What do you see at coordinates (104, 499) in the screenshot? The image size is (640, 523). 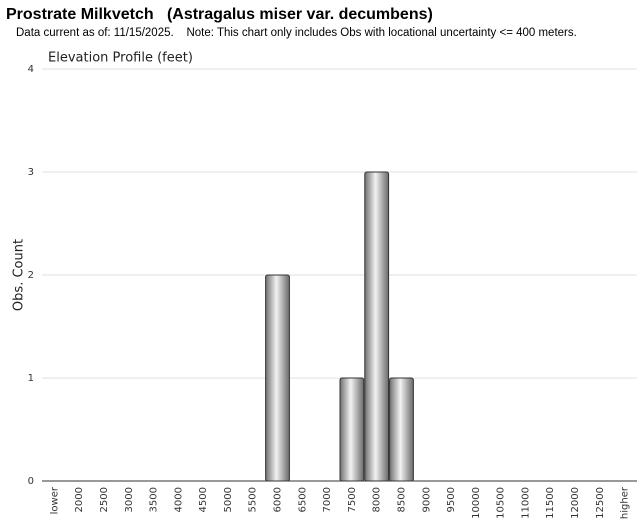 I see `x-tick-label: 2500` at bounding box center [104, 499].